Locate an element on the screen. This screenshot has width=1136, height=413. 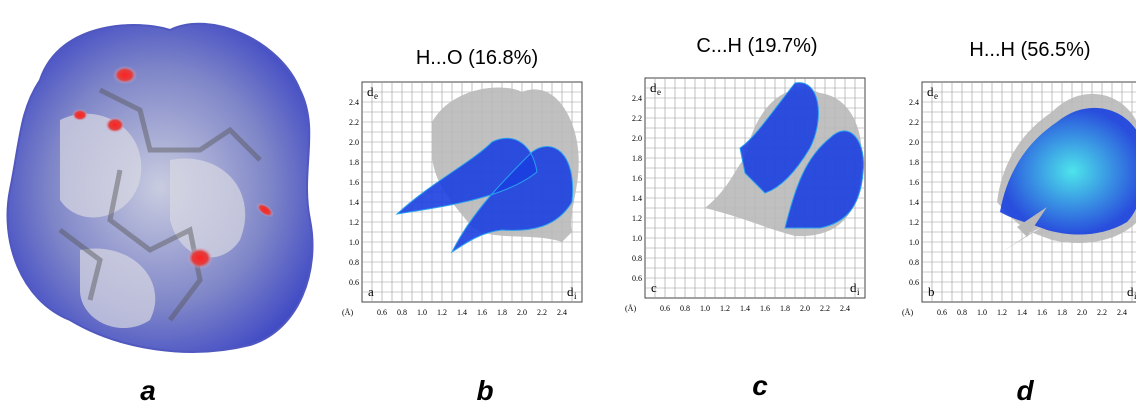
plot-title: H...H (56.5%) is located at coordinates (1029, 50).